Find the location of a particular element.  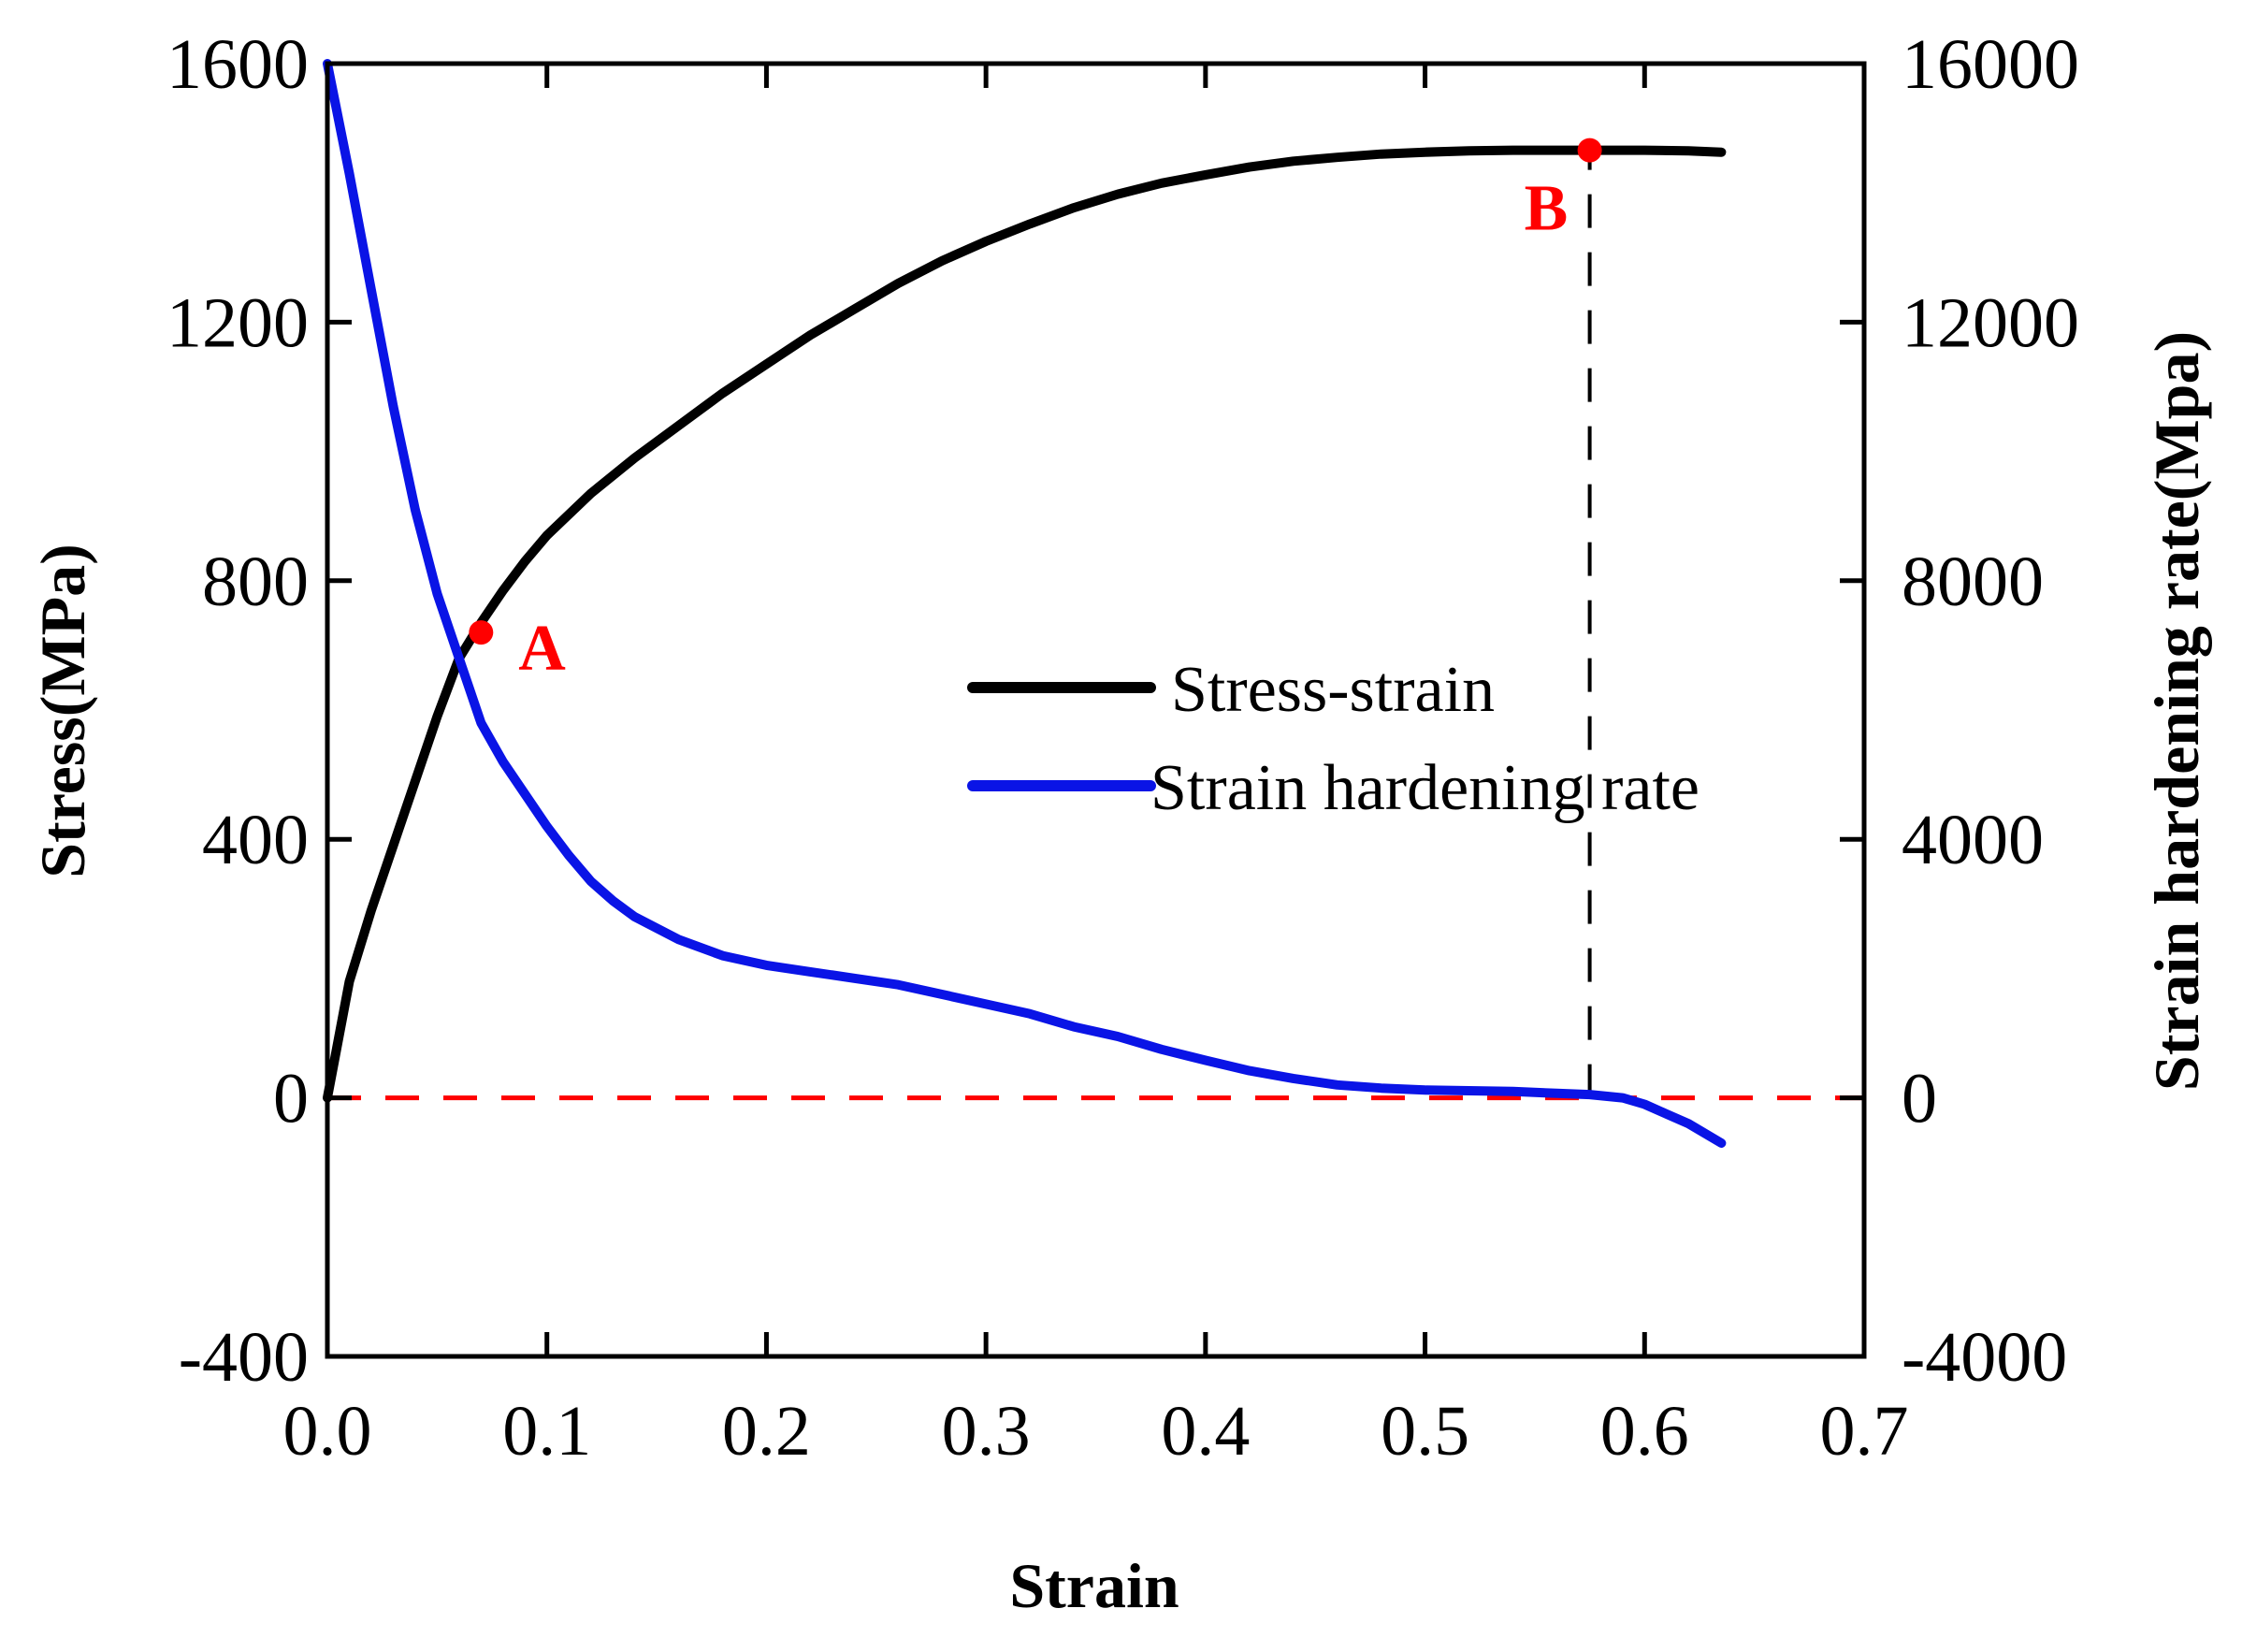

x-tick-label: 0.6 is located at coordinates (1644, 1431).